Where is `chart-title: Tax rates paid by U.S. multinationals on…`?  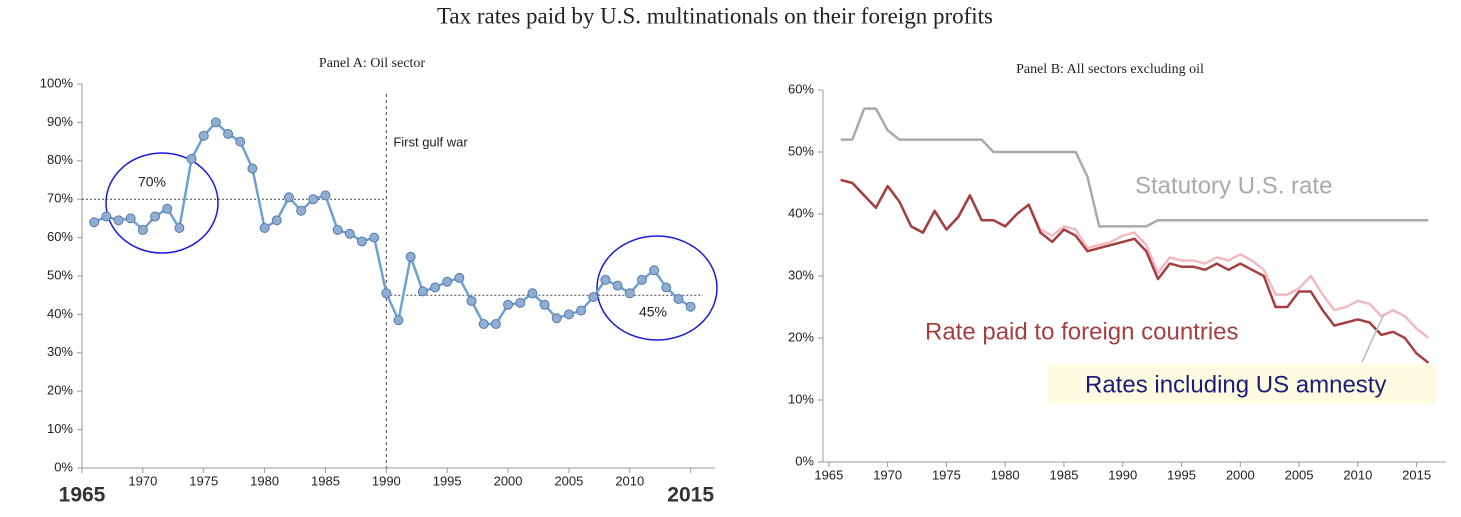 chart-title: Tax rates paid by U.S. multinationals on… is located at coordinates (715, 15).